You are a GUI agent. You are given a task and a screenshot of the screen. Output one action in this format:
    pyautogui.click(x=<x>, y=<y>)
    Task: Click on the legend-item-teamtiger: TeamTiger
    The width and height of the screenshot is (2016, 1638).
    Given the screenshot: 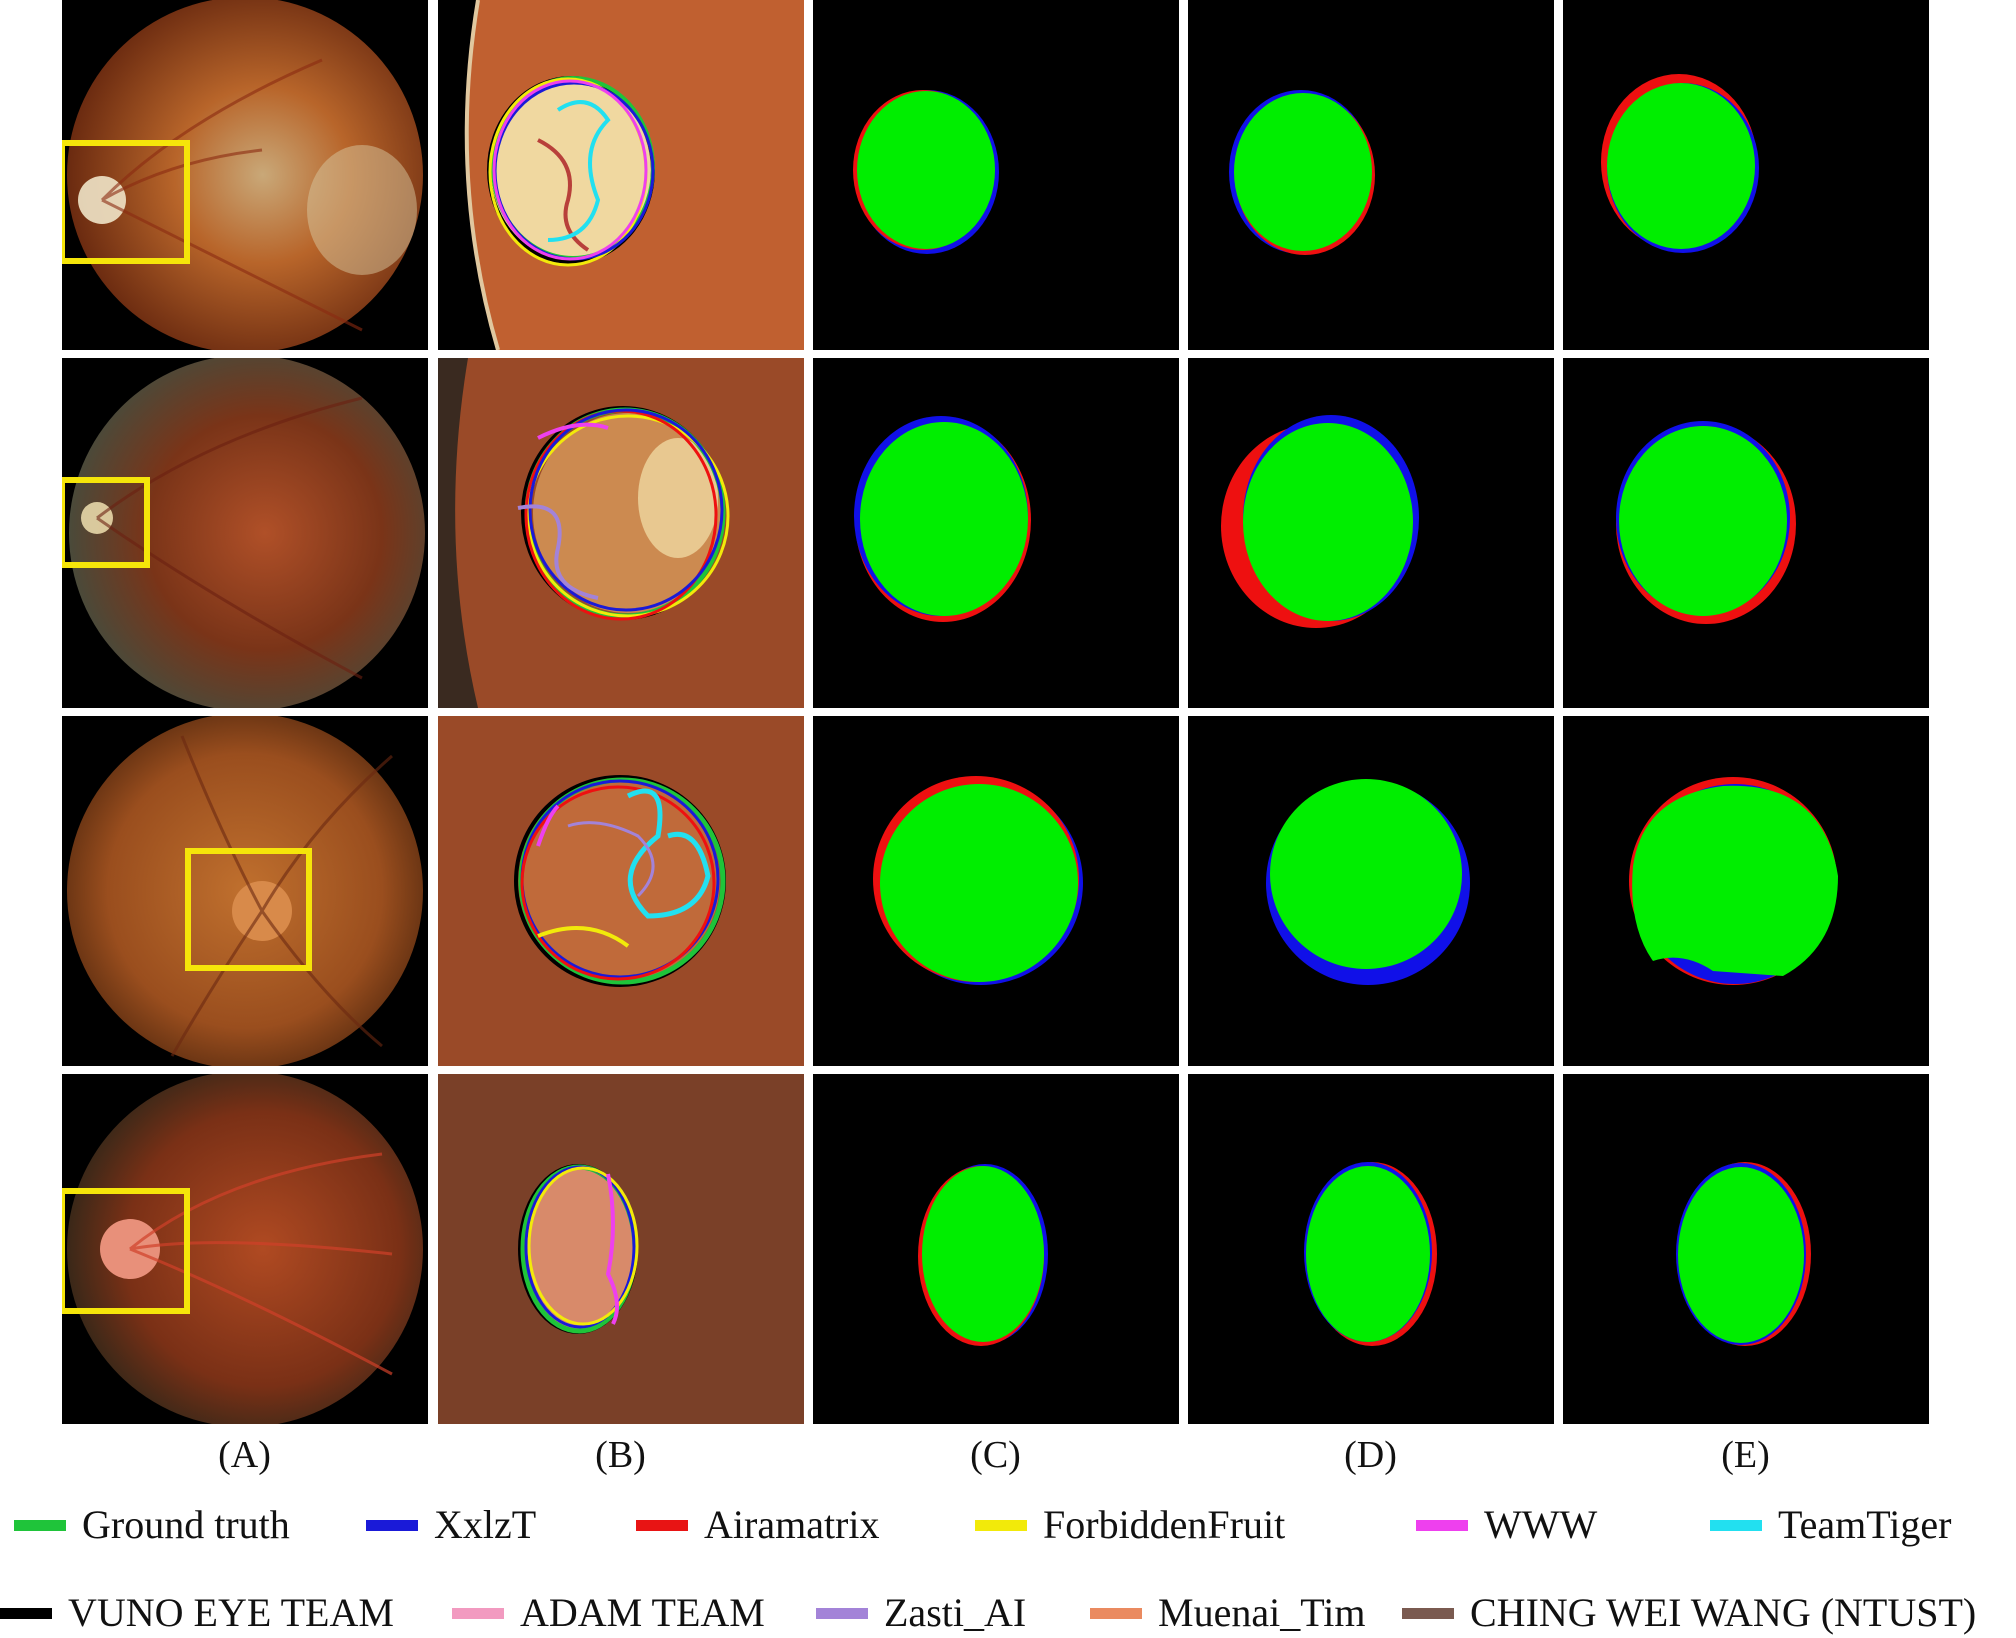 What is the action you would take?
    pyautogui.click(x=1830, y=1525)
    